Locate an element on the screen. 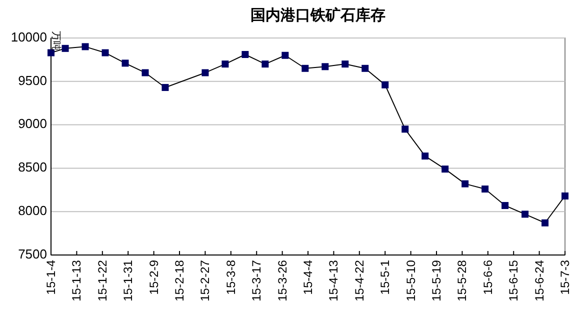  x-tick-label: 15-4-13 is located at coordinates (333, 281).